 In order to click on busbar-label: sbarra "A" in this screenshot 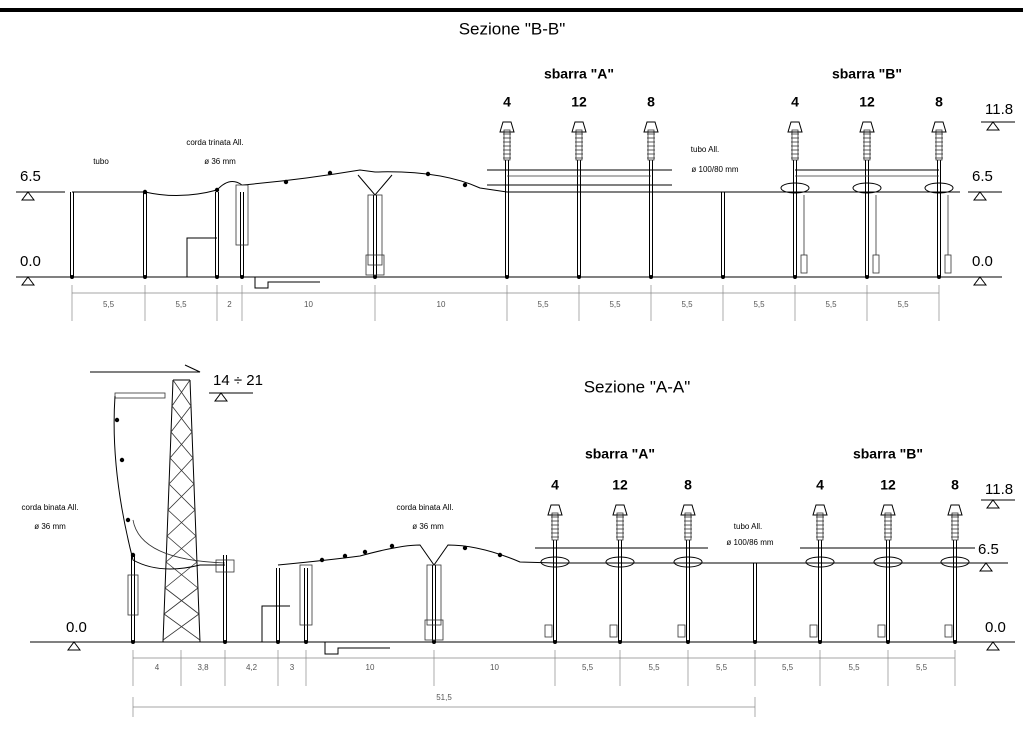, I will do `click(620, 454)`.